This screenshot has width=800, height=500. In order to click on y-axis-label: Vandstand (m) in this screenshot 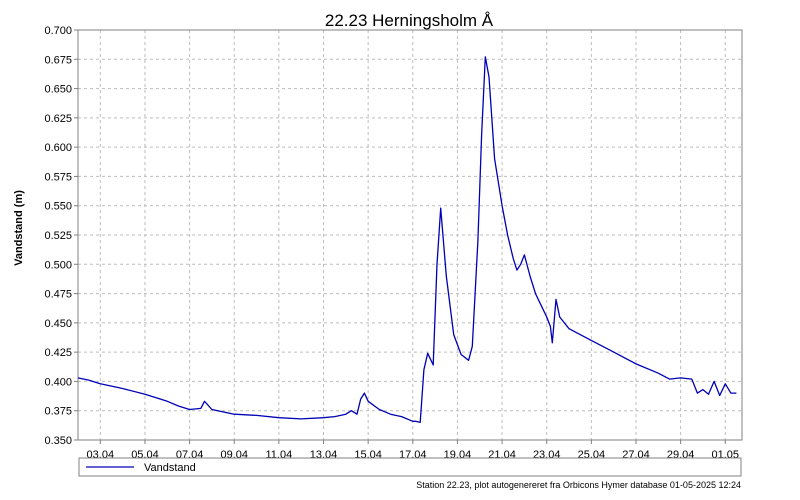, I will do `click(19, 228)`.